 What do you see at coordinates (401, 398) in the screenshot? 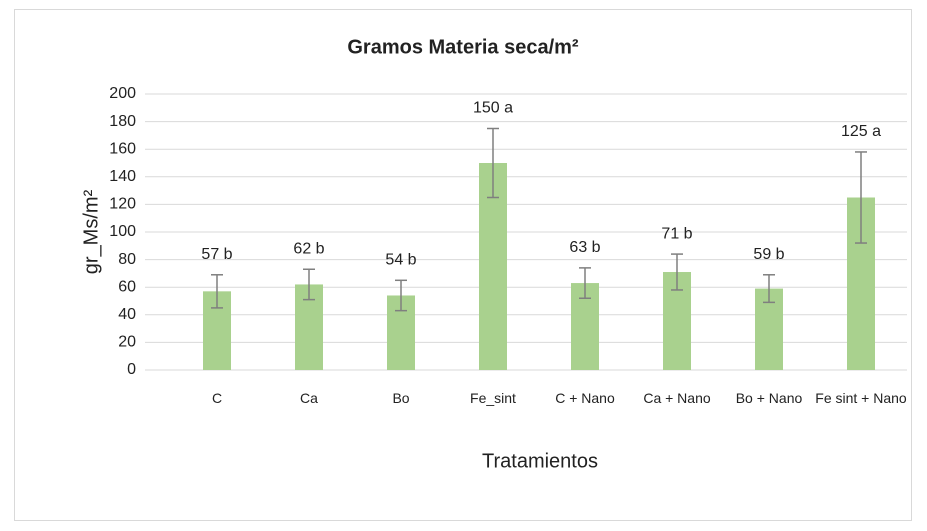
I see `x-tick-label: Bo` at bounding box center [401, 398].